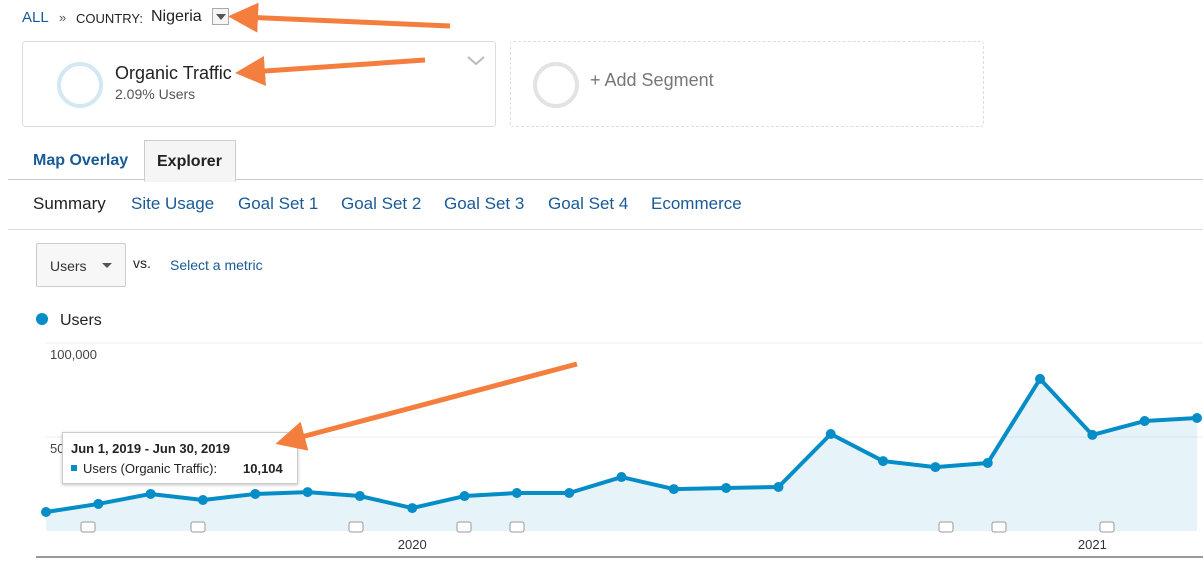  What do you see at coordinates (484, 203) in the screenshot?
I see `subtab: Goal Set 3` at bounding box center [484, 203].